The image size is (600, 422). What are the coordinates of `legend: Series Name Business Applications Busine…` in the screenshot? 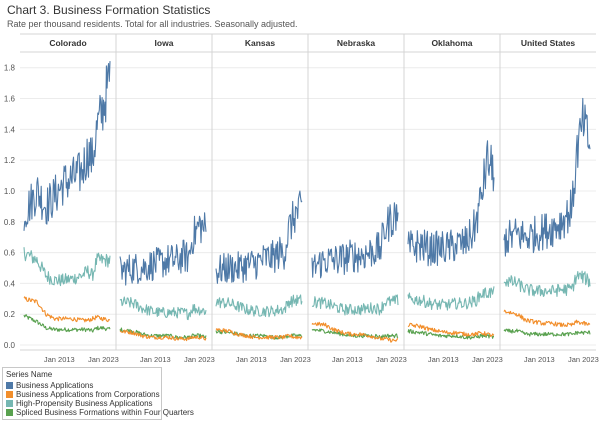 It's located at (98, 393).